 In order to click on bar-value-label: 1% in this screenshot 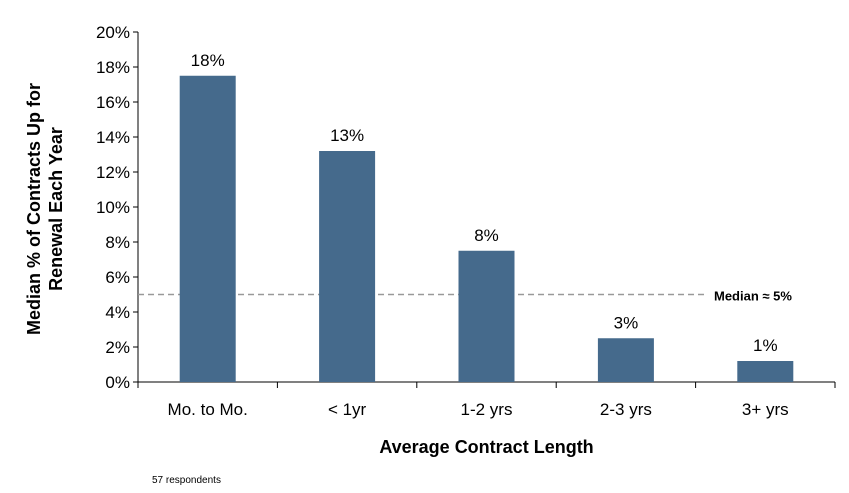, I will do `click(765, 345)`.